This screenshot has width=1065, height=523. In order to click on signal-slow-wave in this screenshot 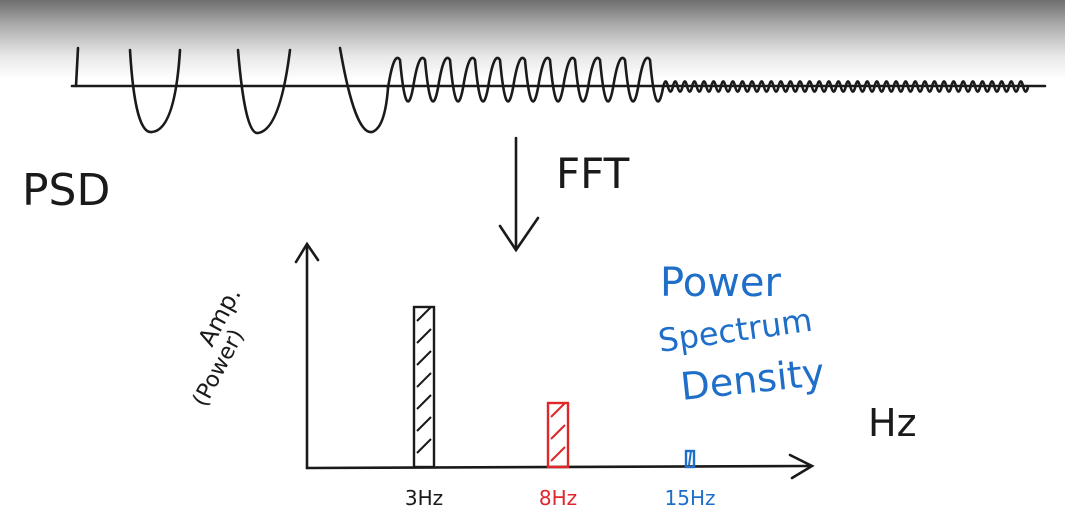, I will do `click(232, 90)`.